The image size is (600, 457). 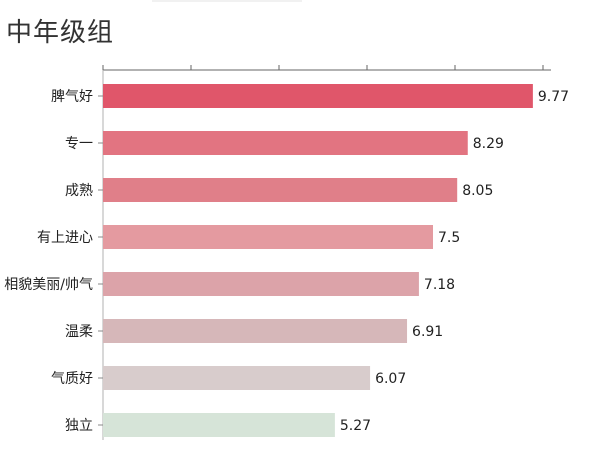 What do you see at coordinates (72, 97) in the screenshot?
I see `category-label: 脾气好` at bounding box center [72, 97].